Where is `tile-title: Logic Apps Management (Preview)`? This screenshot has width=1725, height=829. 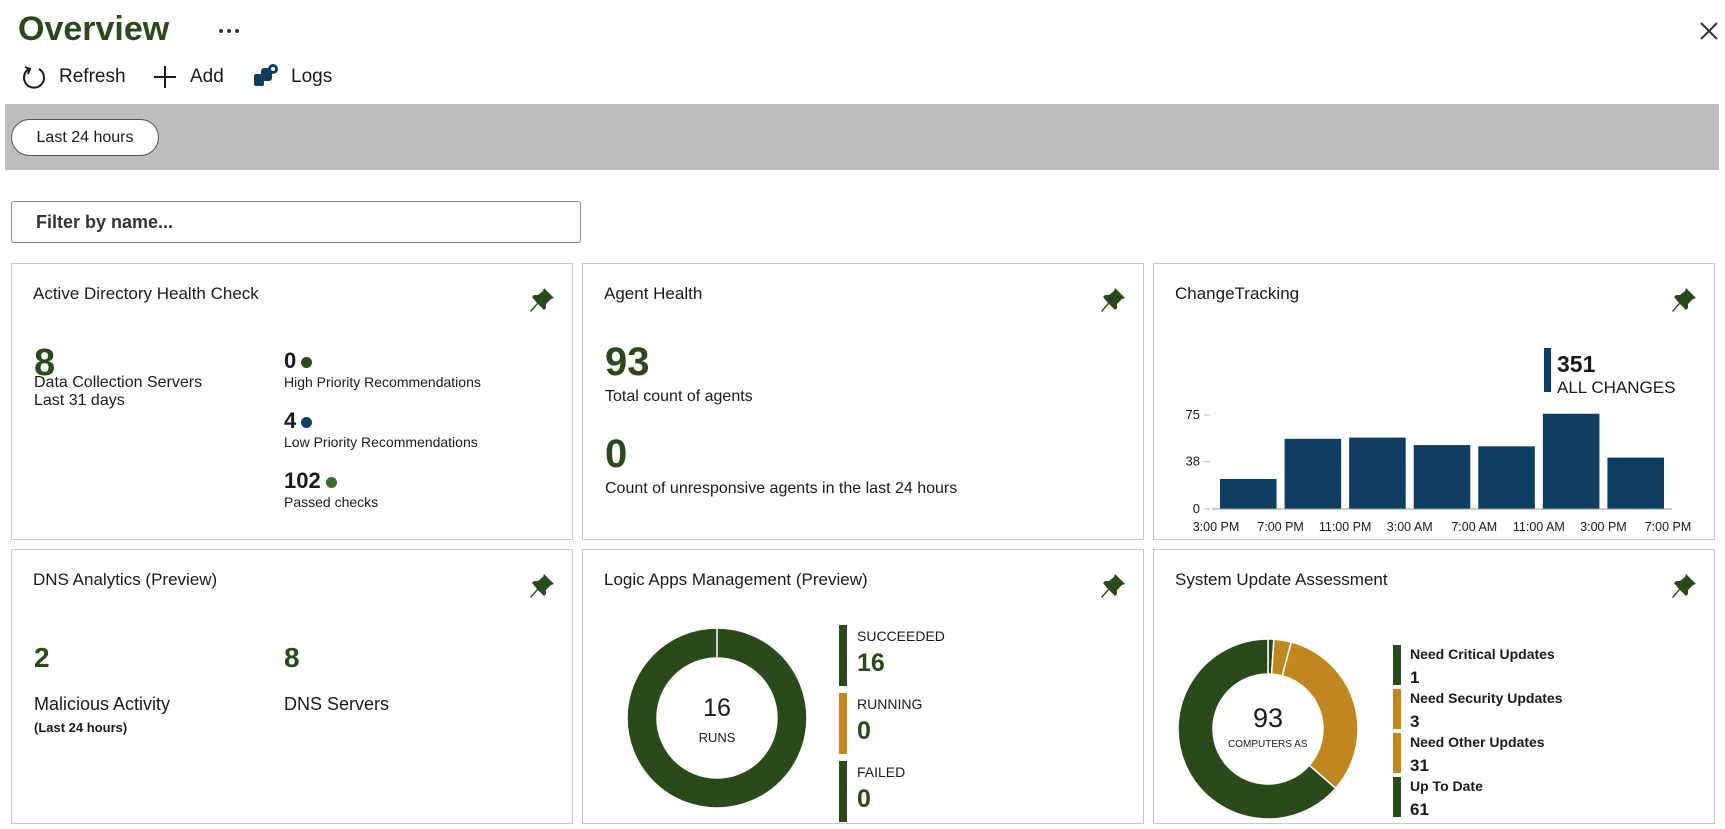 tile-title: Logic Apps Management (Preview) is located at coordinates (736, 579).